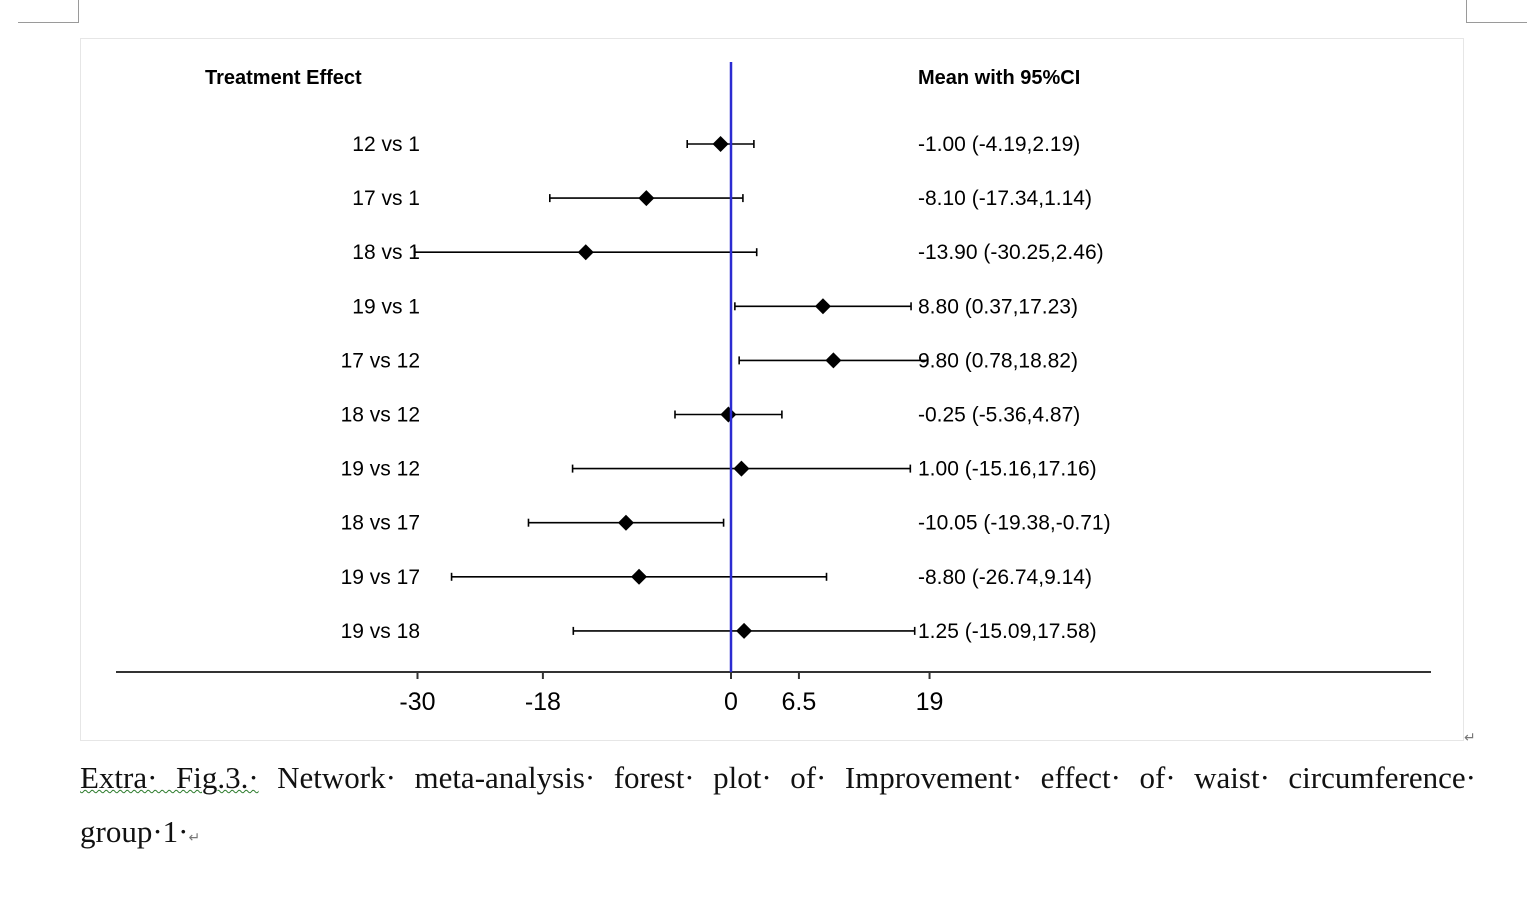  What do you see at coordinates (999, 78) in the screenshot?
I see `right-header: Mean with 95%CI` at bounding box center [999, 78].